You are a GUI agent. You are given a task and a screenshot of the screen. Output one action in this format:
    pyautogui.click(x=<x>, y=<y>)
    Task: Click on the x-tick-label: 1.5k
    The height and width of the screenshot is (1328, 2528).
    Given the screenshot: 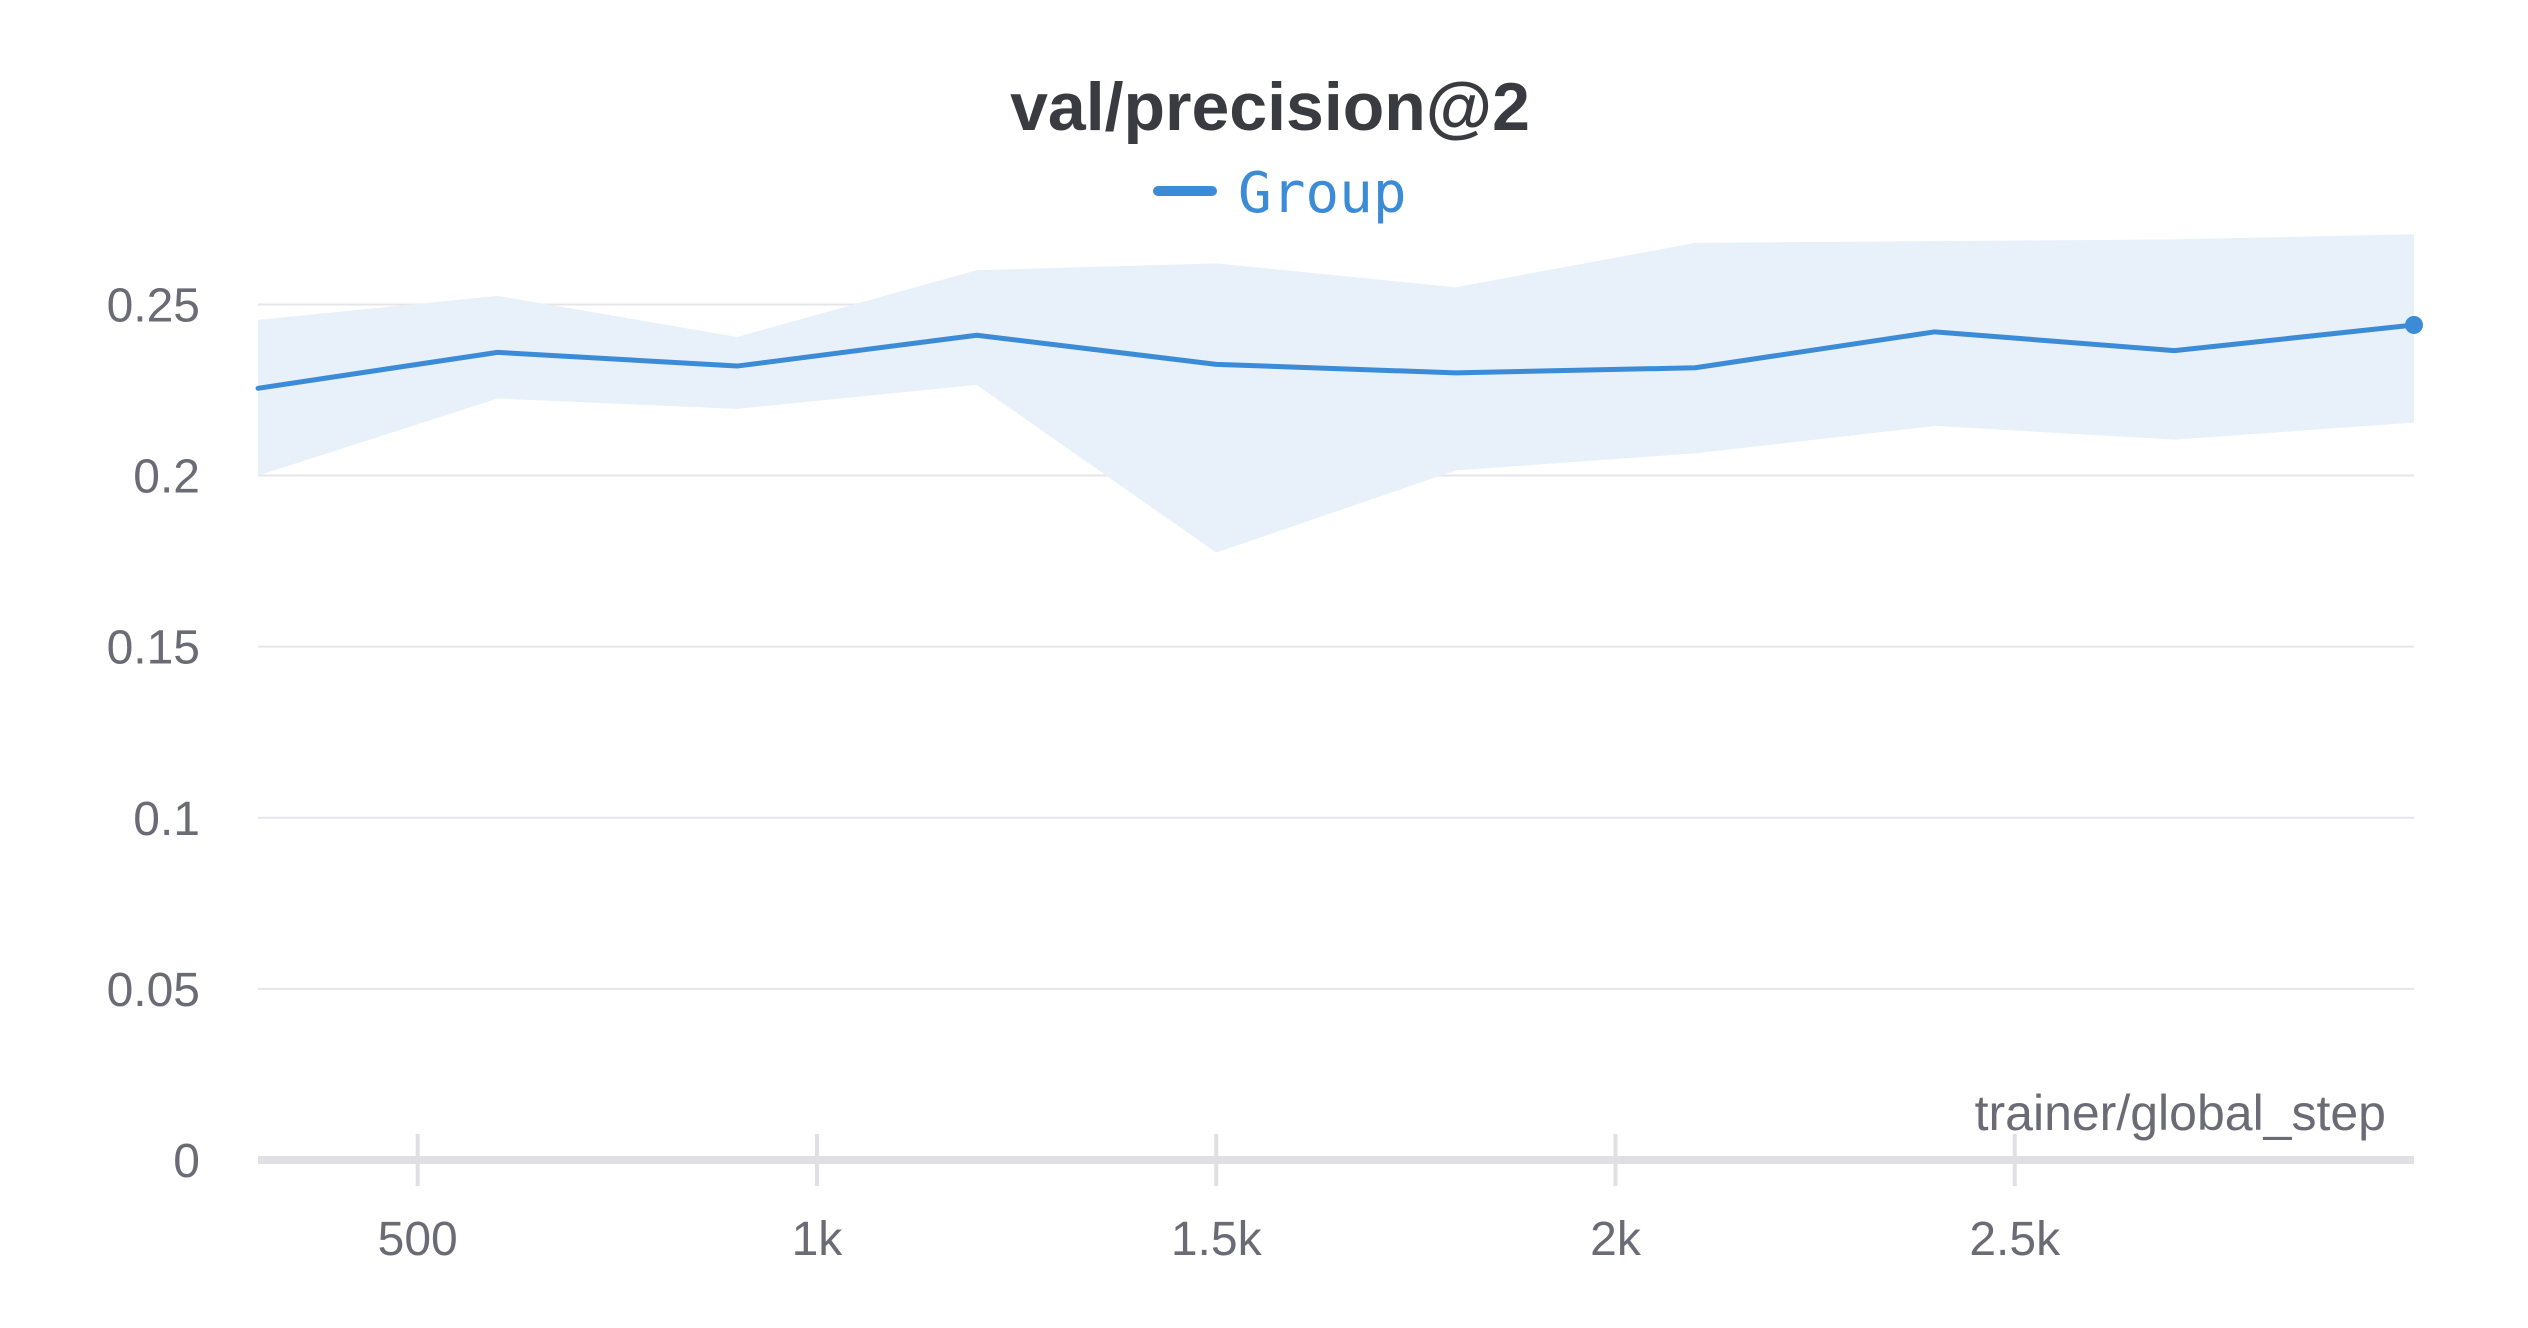 What is the action you would take?
    pyautogui.click(x=1217, y=1239)
    